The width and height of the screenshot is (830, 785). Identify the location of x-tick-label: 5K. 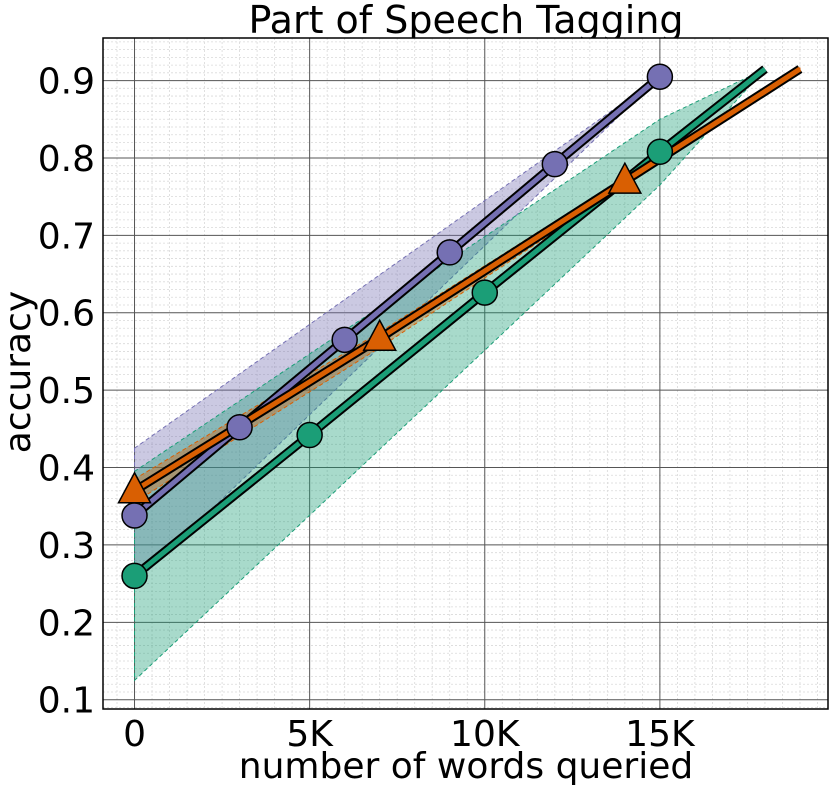
(310, 734).